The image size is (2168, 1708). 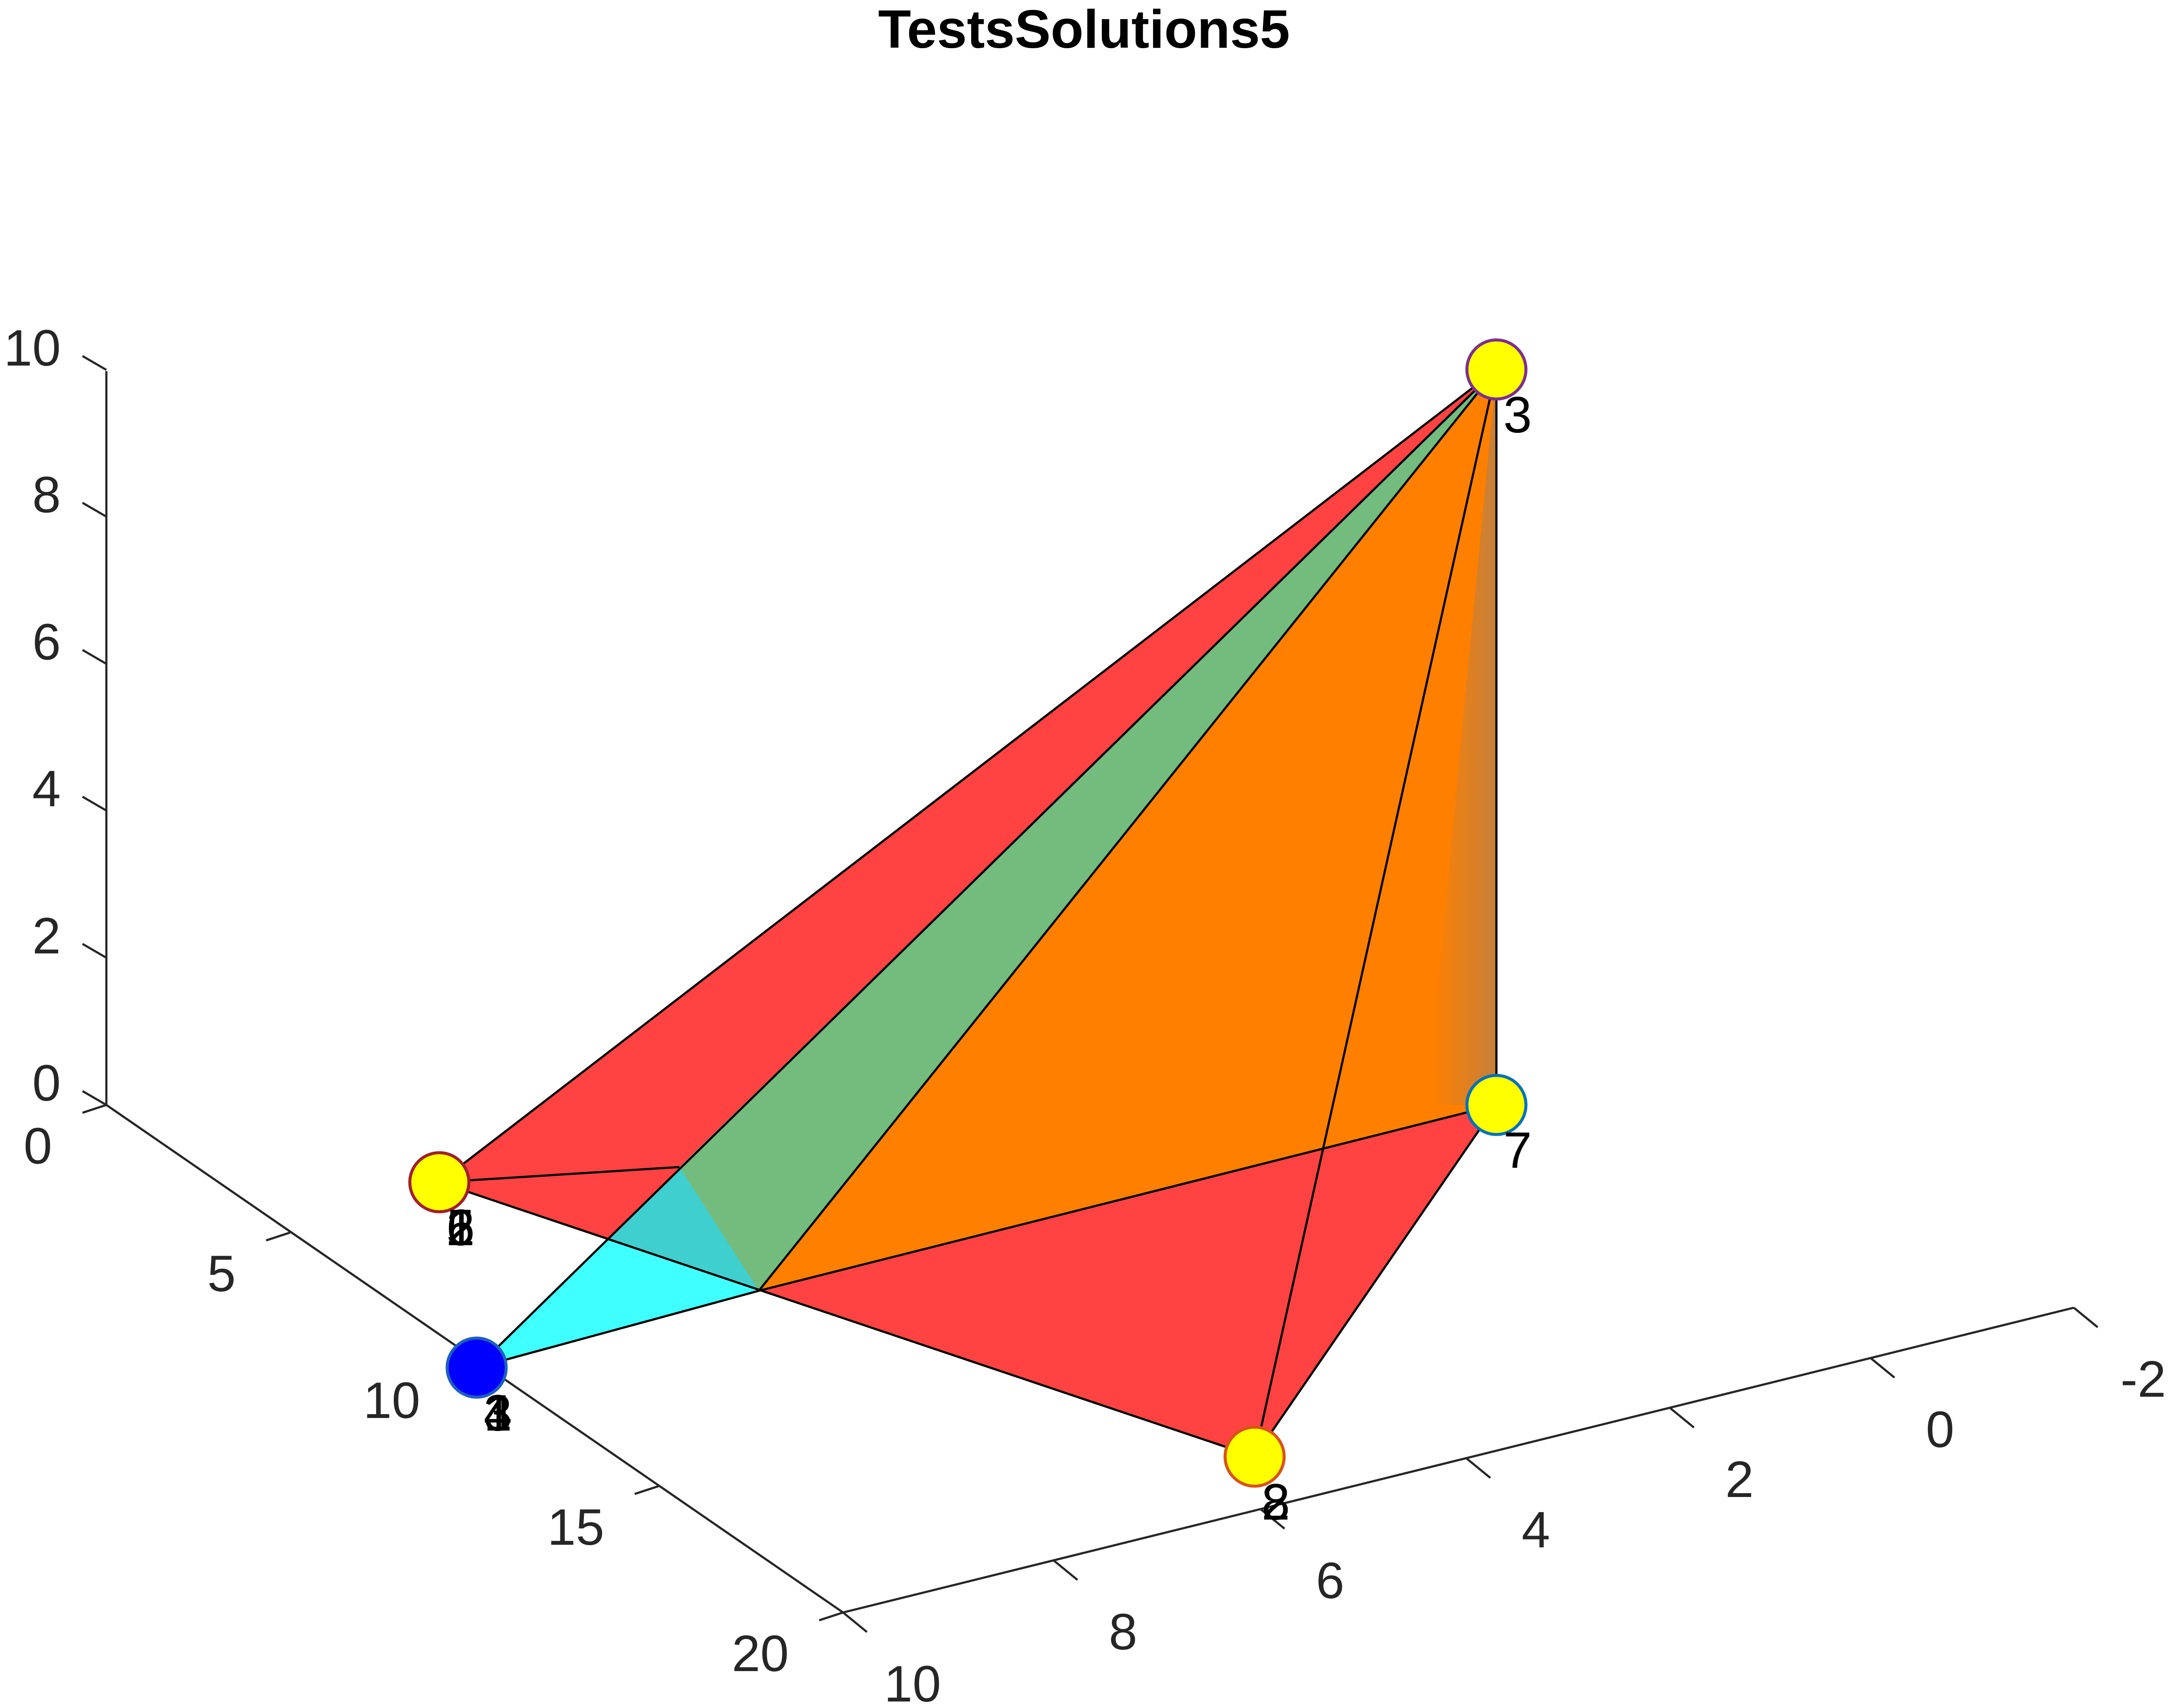 I want to click on face-red-lower, so click(x=967, y=1281).